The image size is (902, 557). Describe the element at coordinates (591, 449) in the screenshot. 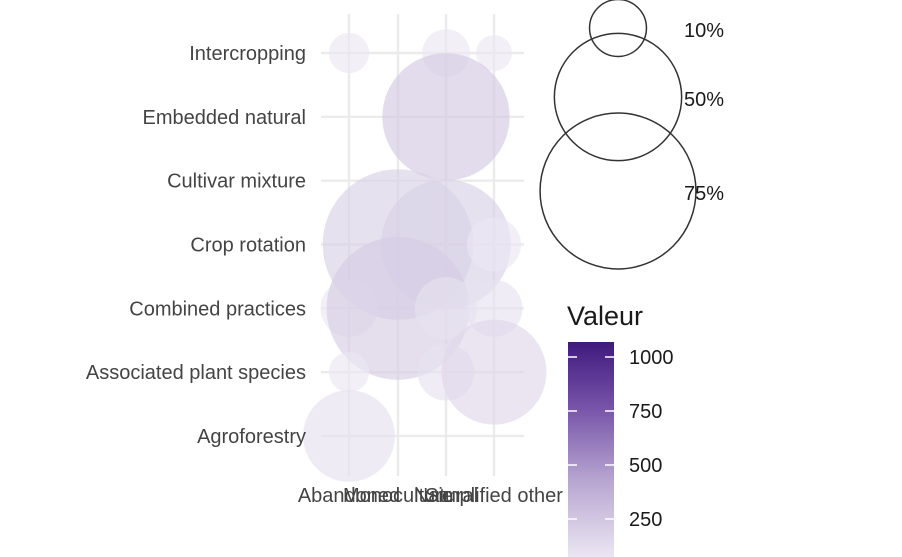

I see `colorbar` at that location.